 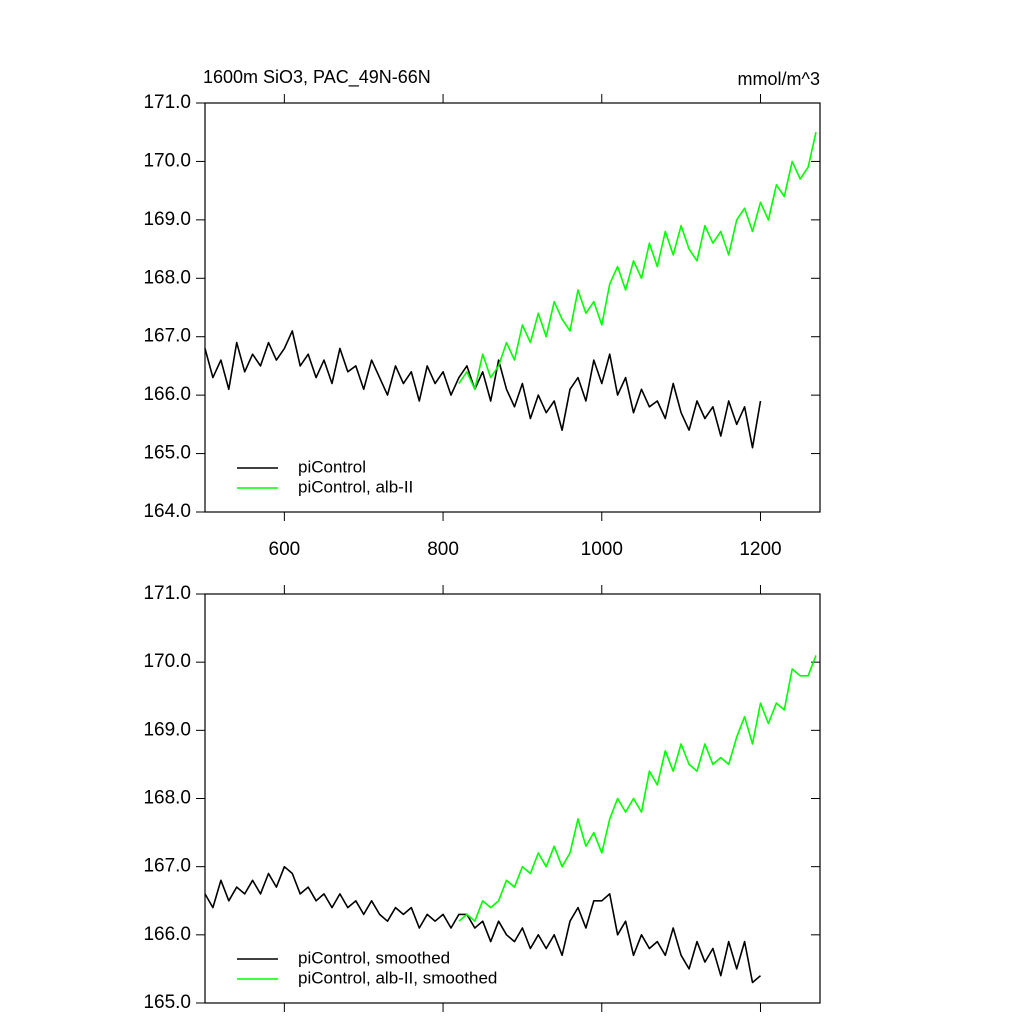 I want to click on units-label: mmol/m^3, so click(x=779, y=79).